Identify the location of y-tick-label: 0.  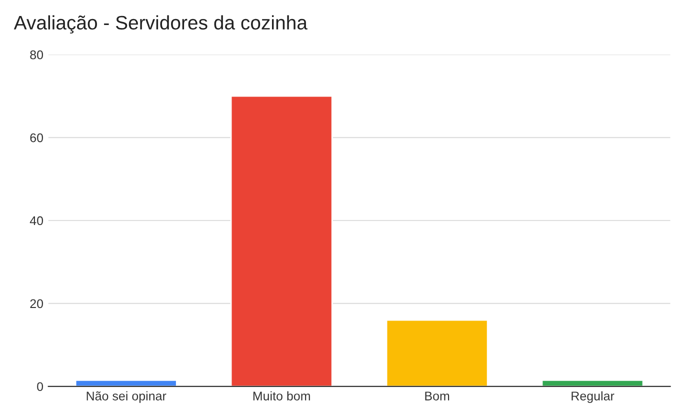
(40, 387).